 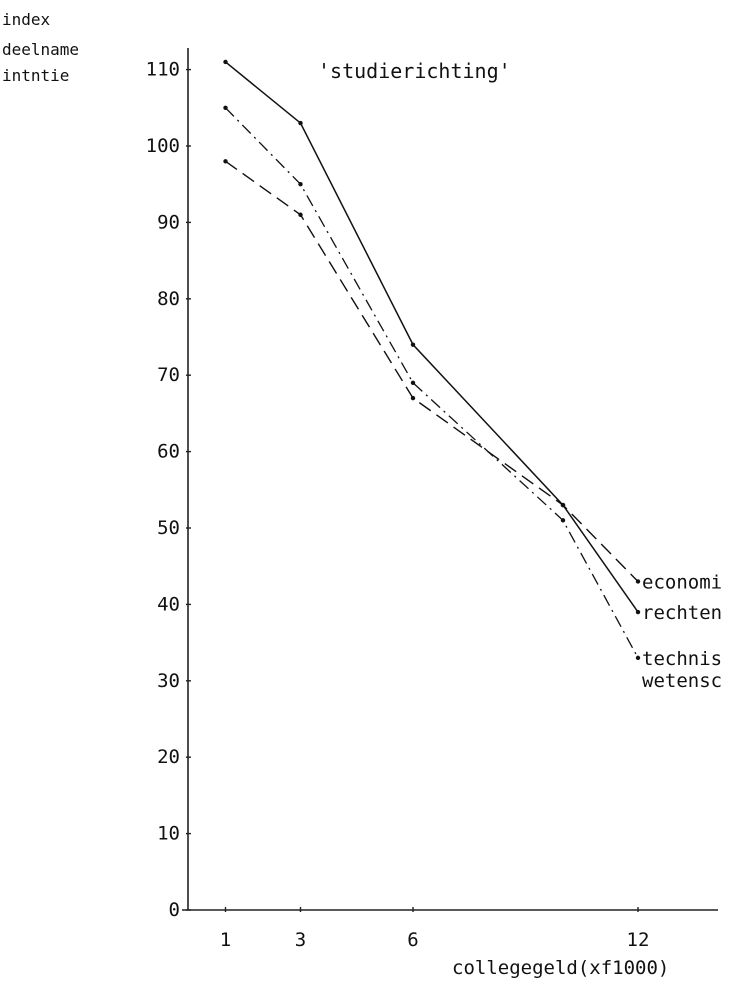 I want to click on y-axis-title: index deelname intntie, so click(x=40, y=47).